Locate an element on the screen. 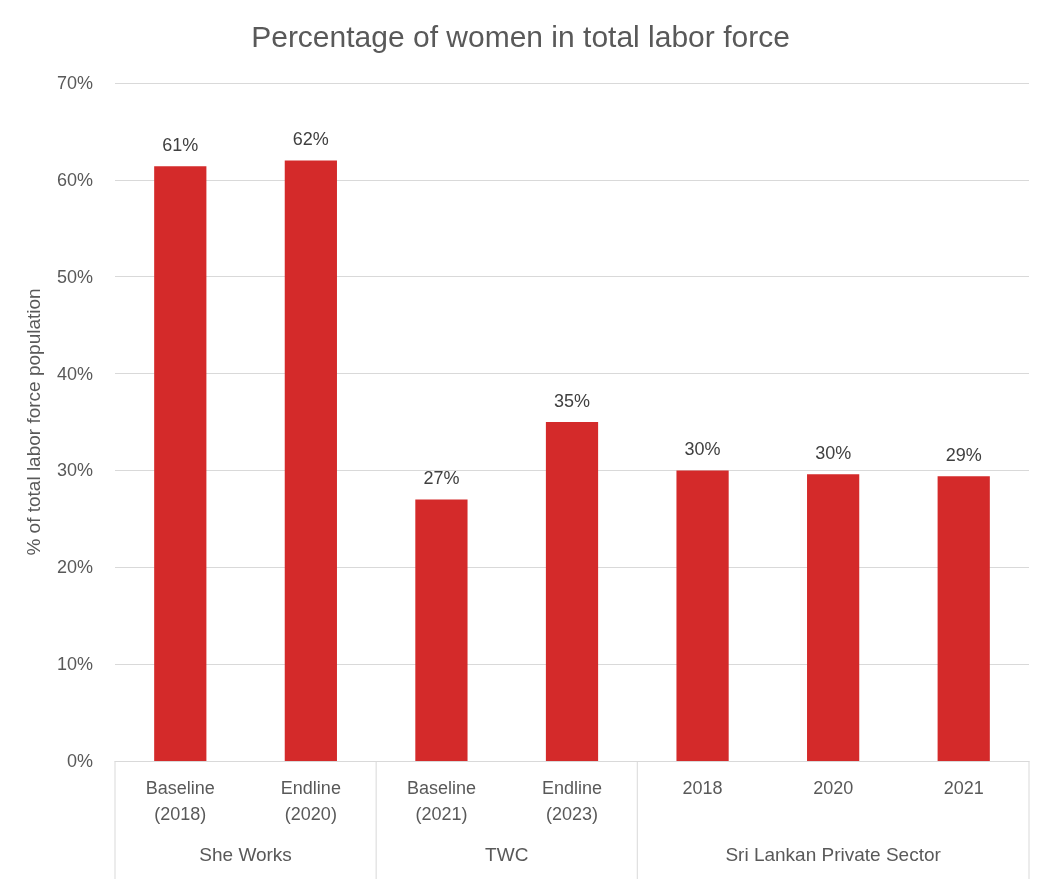  x-tick-label: 2021 is located at coordinates (963, 788).